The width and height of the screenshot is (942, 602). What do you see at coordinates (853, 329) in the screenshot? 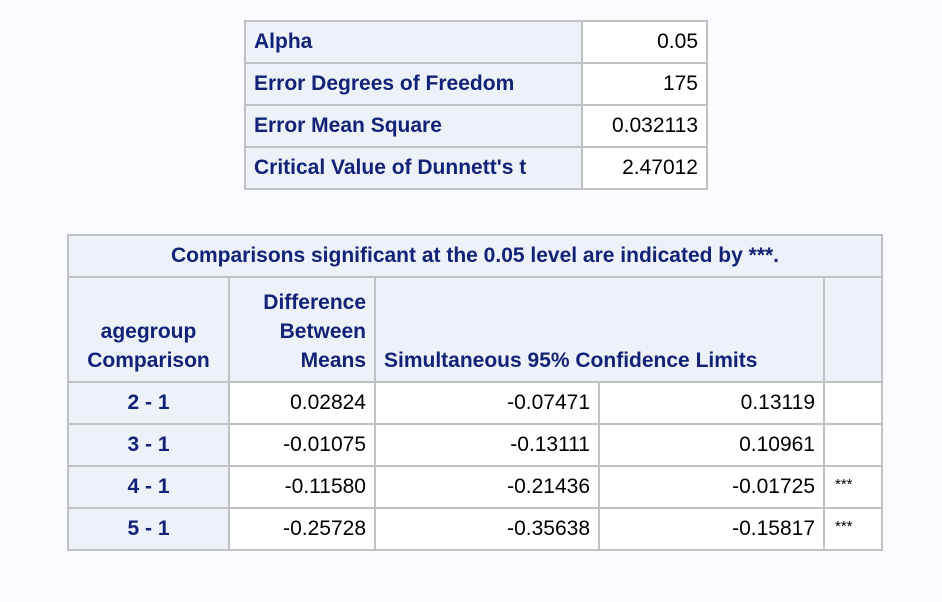
I see `header-flag` at bounding box center [853, 329].